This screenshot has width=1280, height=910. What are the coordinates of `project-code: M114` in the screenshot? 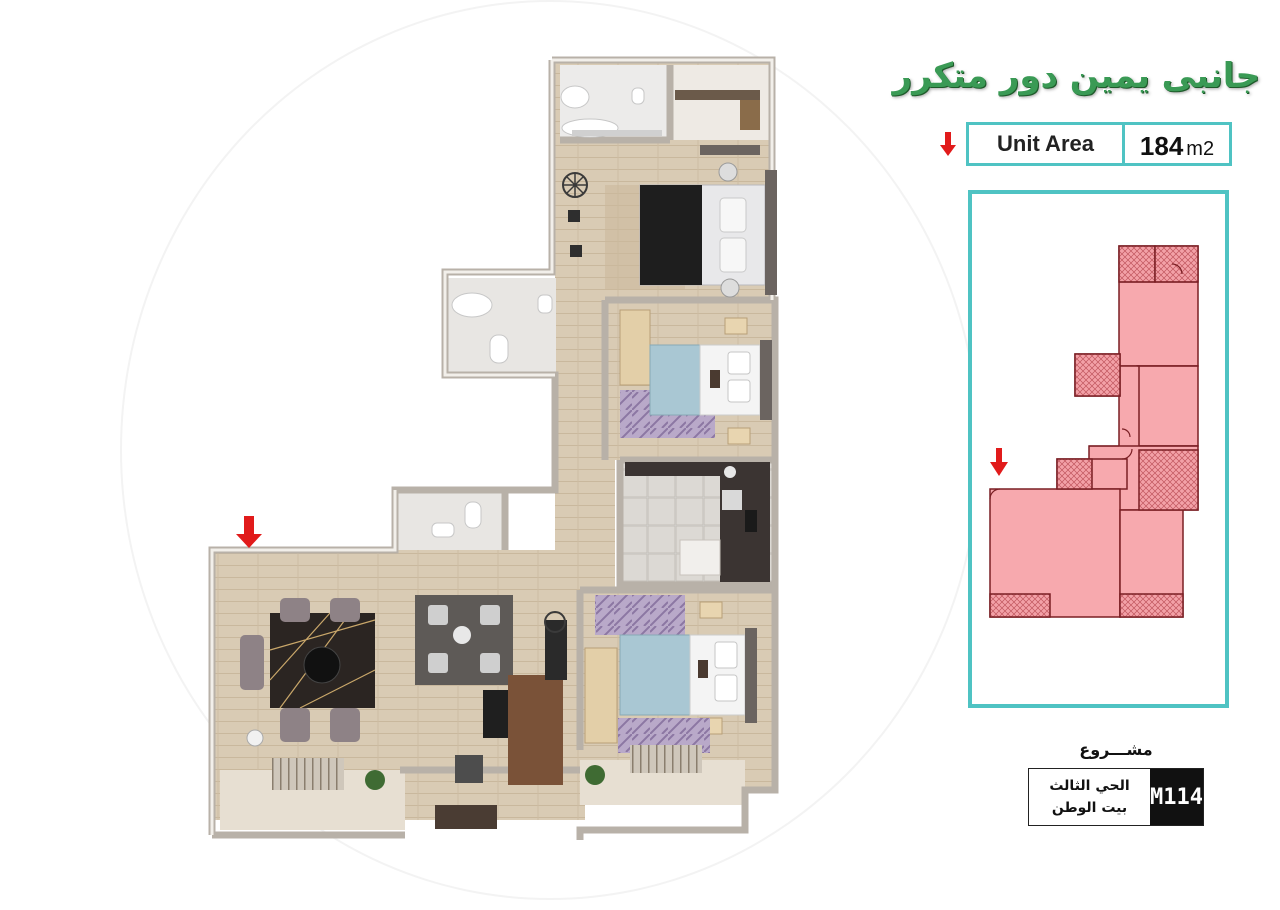 It's located at (1176, 797).